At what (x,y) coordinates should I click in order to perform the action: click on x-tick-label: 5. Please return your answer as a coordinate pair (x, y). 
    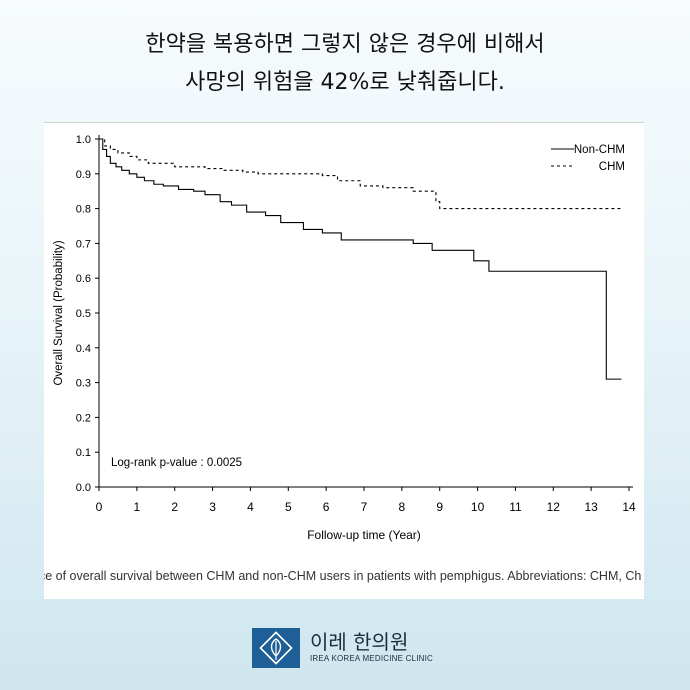
    Looking at the image, I should click on (288, 507).